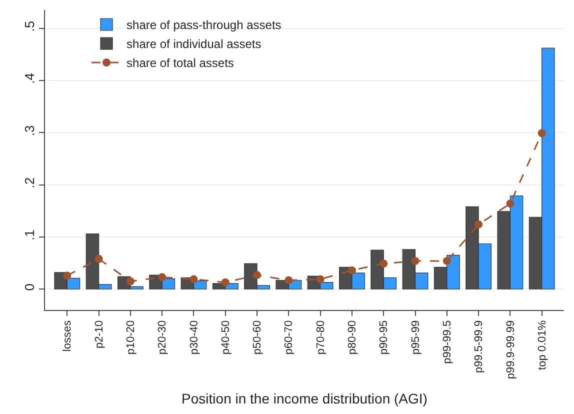 This screenshot has height=414, width=574. I want to click on x-tick-label: losses, so click(68, 336).